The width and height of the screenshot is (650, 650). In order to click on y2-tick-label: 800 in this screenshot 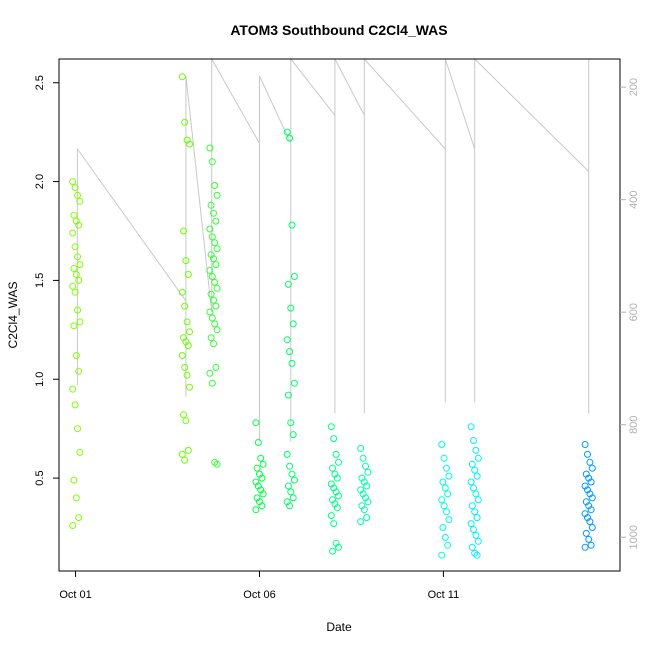, I will do `click(634, 425)`.